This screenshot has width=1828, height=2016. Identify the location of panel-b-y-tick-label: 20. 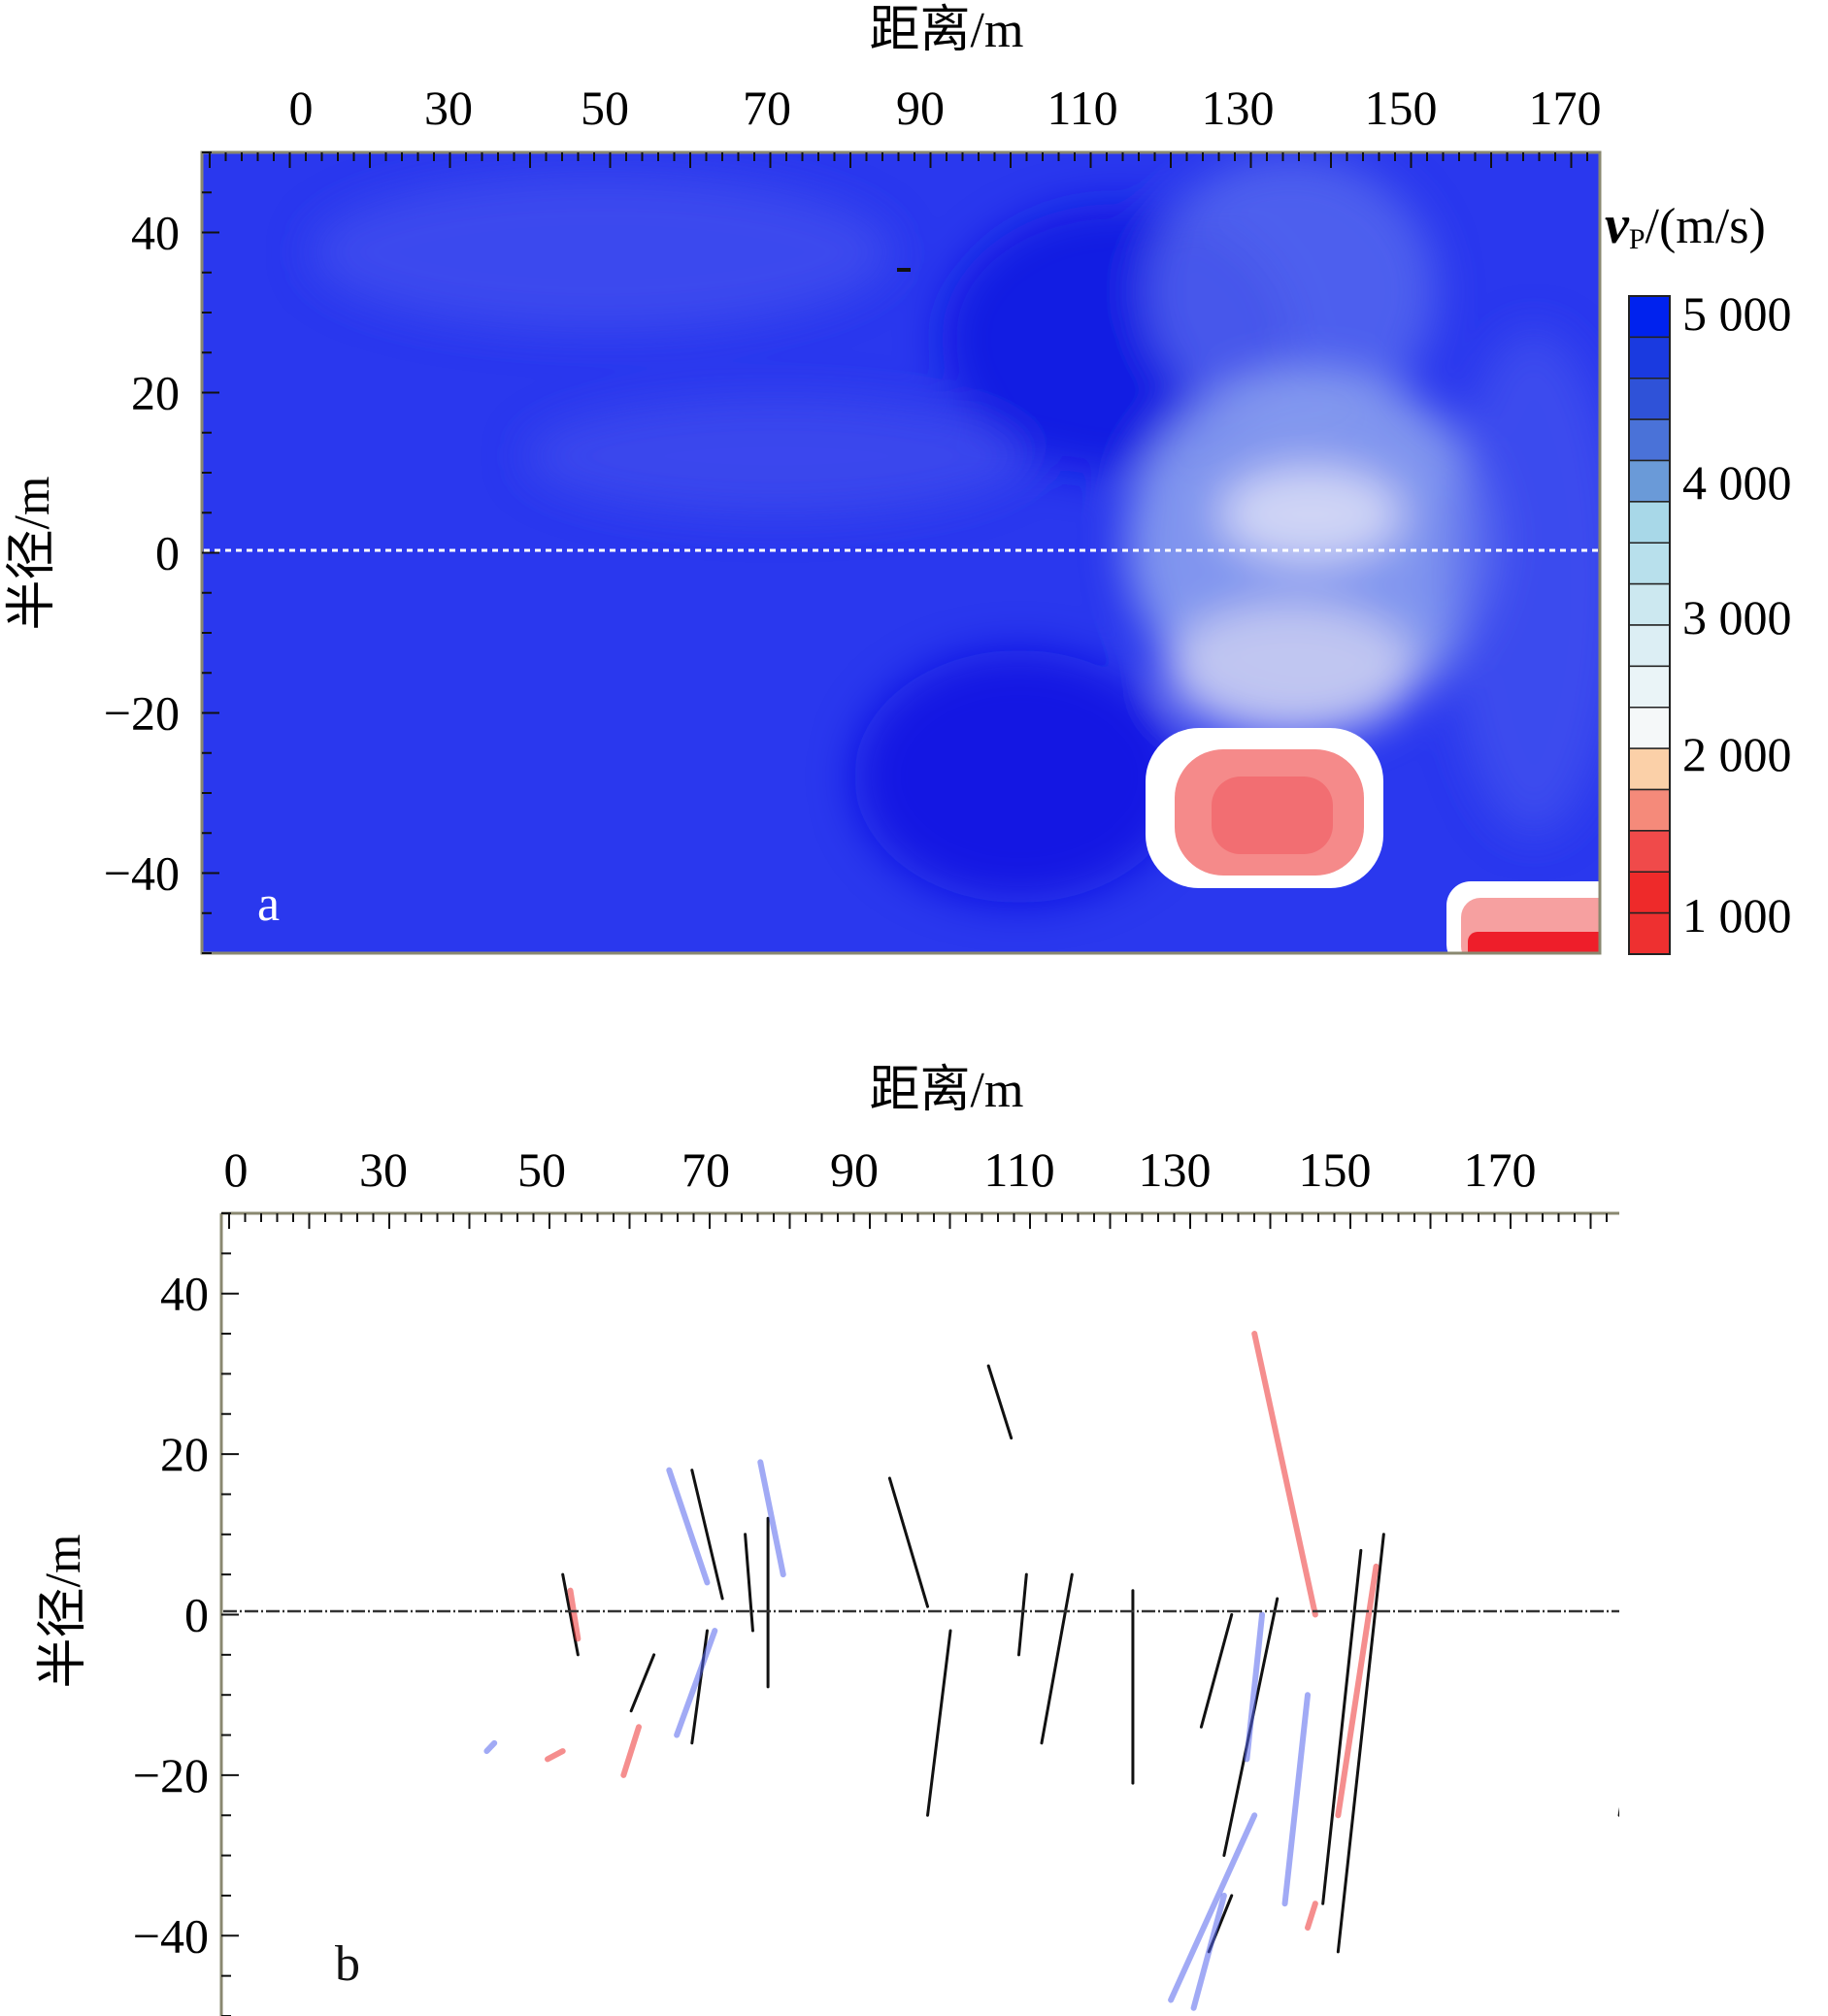
(184, 1454).